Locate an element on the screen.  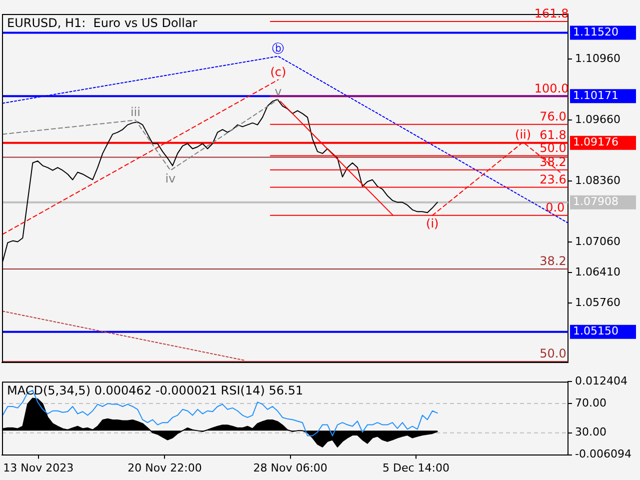
y-tick-label: 1.06410 is located at coordinates (597, 272).